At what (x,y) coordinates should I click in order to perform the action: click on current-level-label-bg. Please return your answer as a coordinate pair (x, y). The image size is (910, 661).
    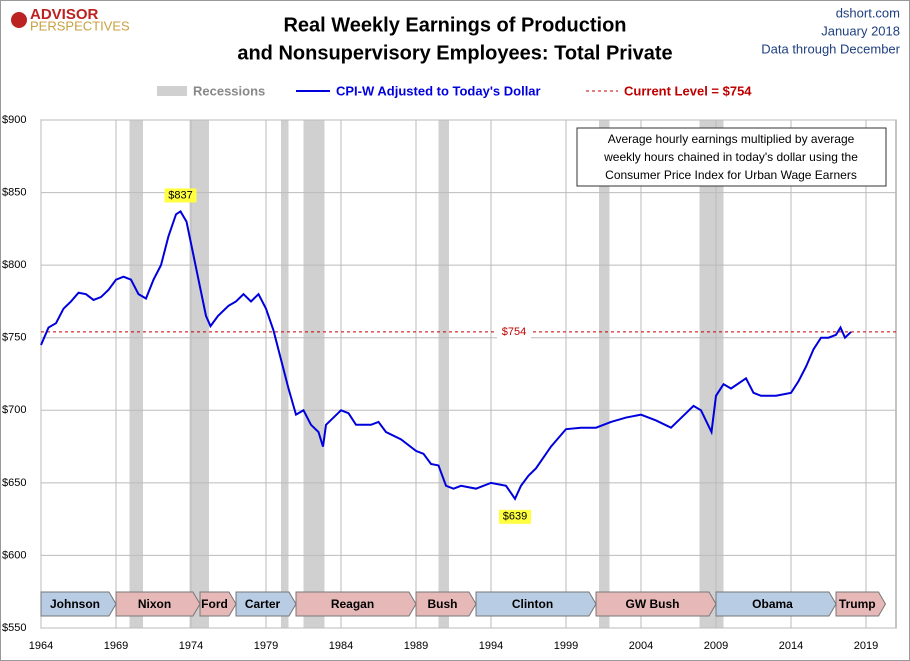
    Looking at the image, I should click on (514, 331).